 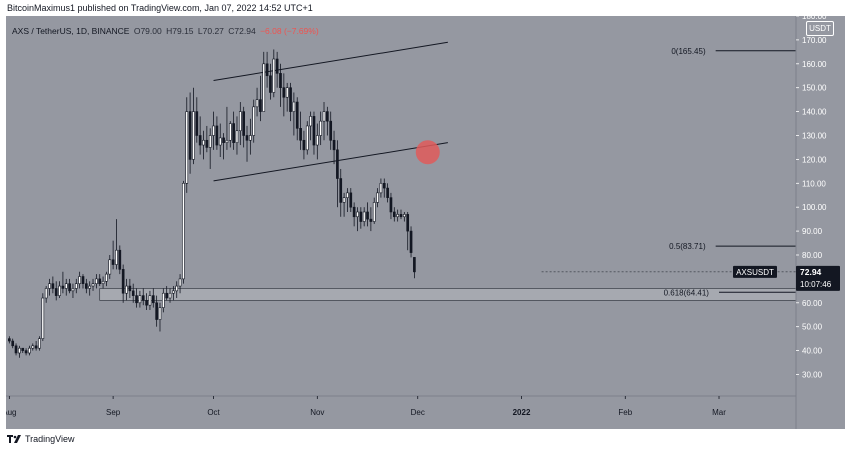 What do you see at coordinates (820, 28) in the screenshot?
I see `currency-badge: USDT` at bounding box center [820, 28].